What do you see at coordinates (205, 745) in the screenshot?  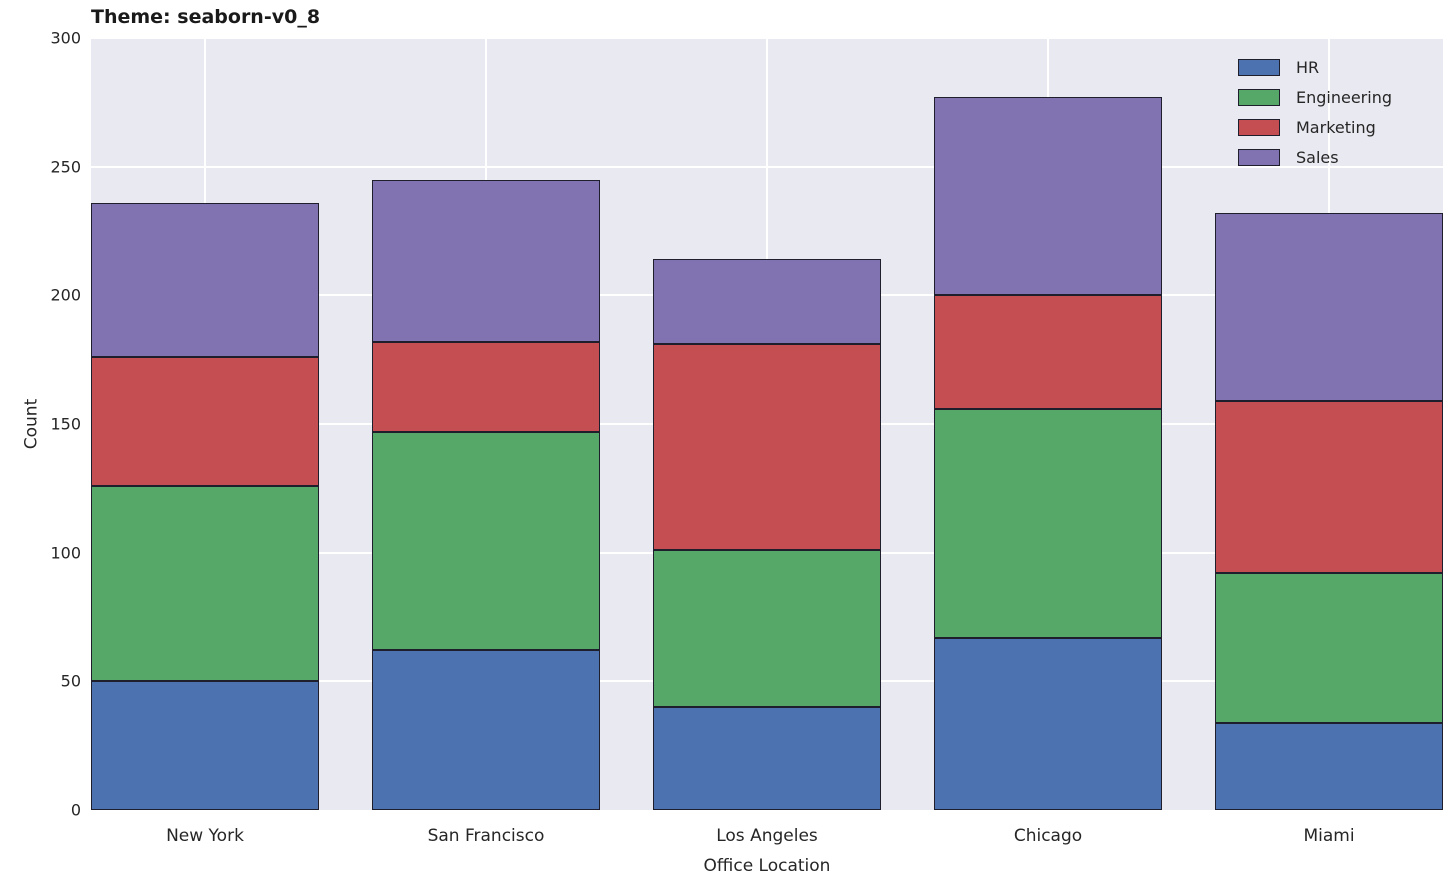 I see `bar-segment-new-york-hr` at bounding box center [205, 745].